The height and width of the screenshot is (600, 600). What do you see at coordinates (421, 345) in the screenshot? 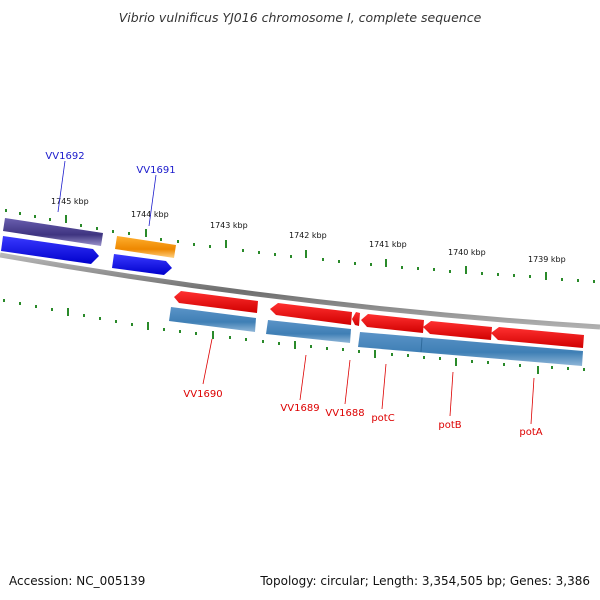
I see `feature-divider` at bounding box center [421, 345].